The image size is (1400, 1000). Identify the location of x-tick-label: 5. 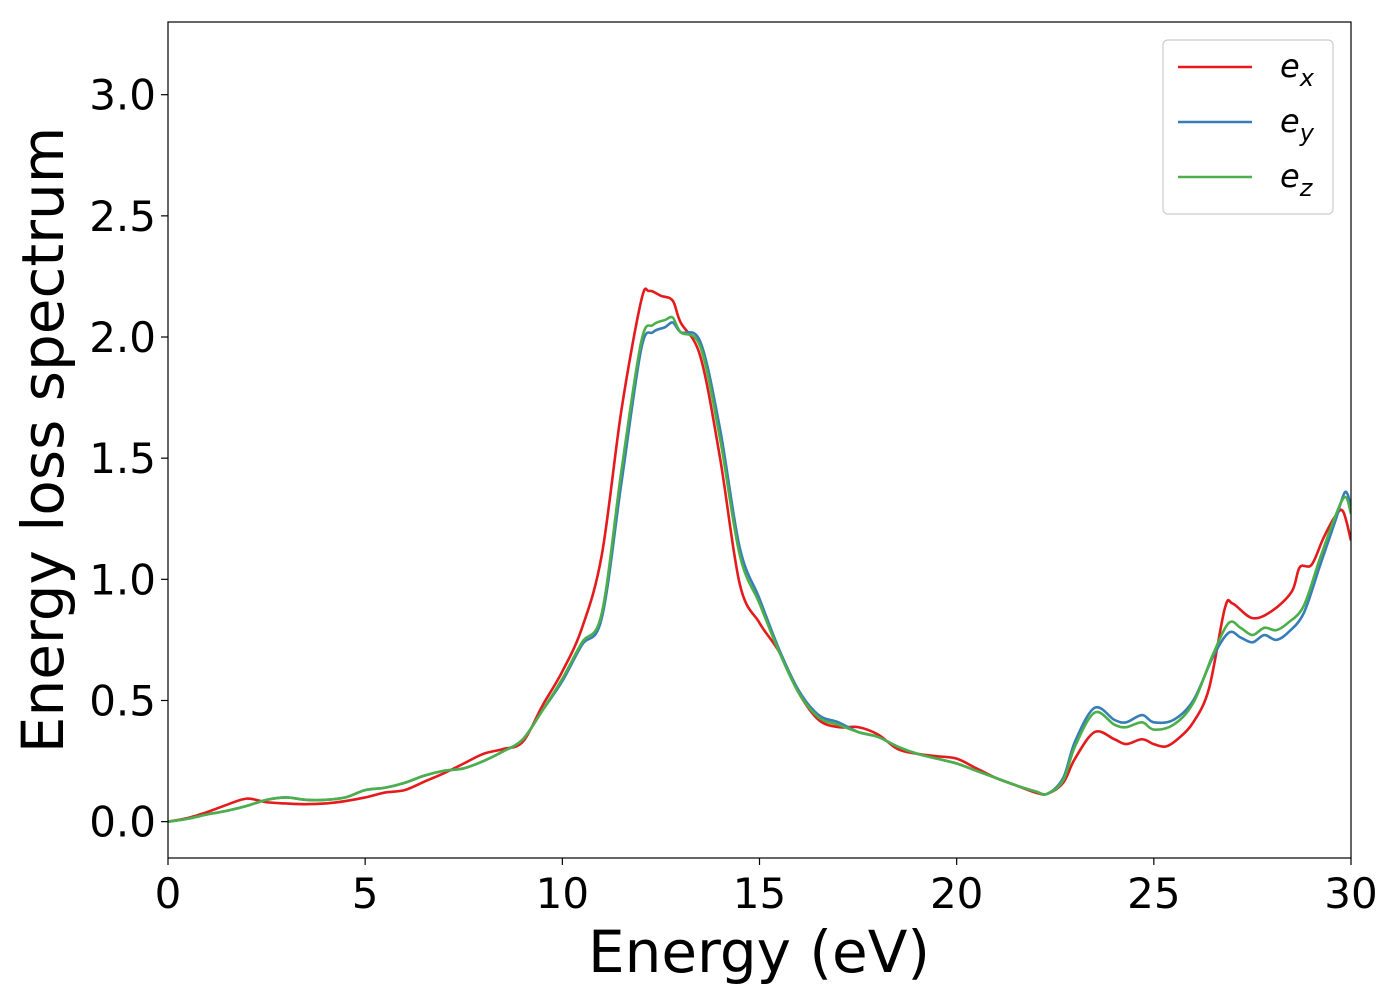
(365, 893).